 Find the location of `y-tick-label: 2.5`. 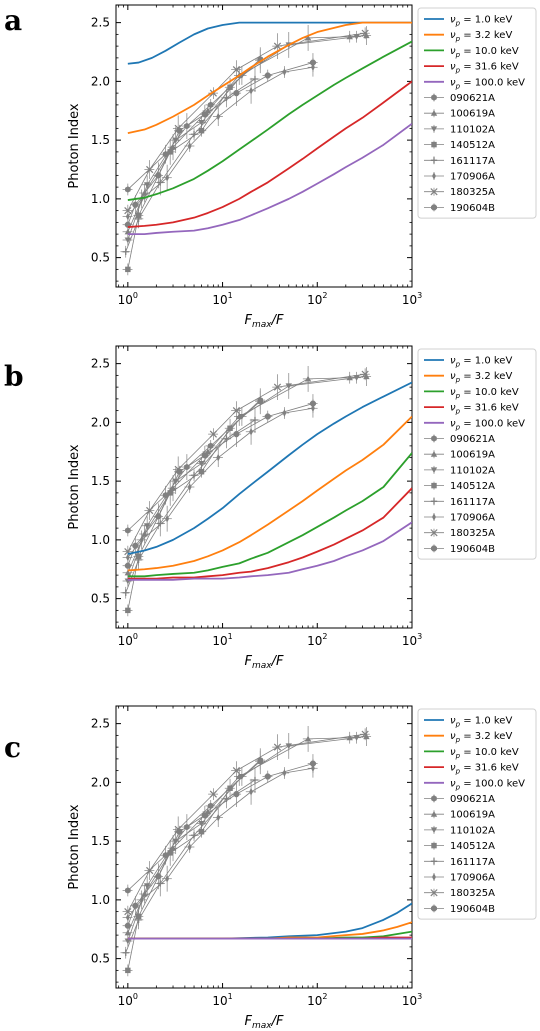

y-tick-label: 2.5 is located at coordinates (100, 23).